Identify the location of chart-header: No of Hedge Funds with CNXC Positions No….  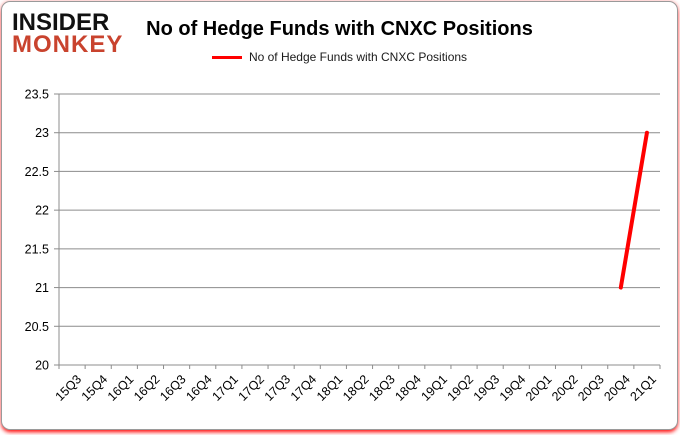
(339, 41).